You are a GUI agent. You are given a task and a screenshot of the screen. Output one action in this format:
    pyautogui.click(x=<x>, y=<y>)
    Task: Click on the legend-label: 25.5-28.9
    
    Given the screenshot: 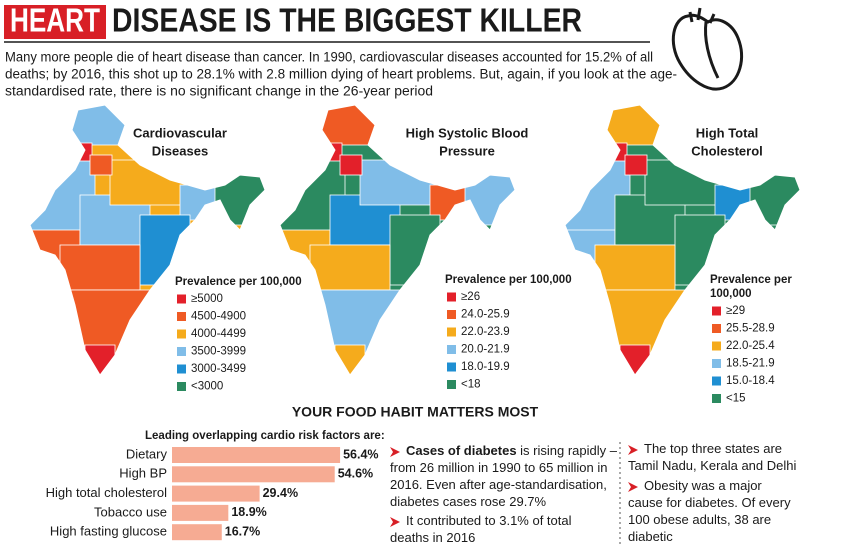 What is the action you would take?
    pyautogui.click(x=750, y=329)
    